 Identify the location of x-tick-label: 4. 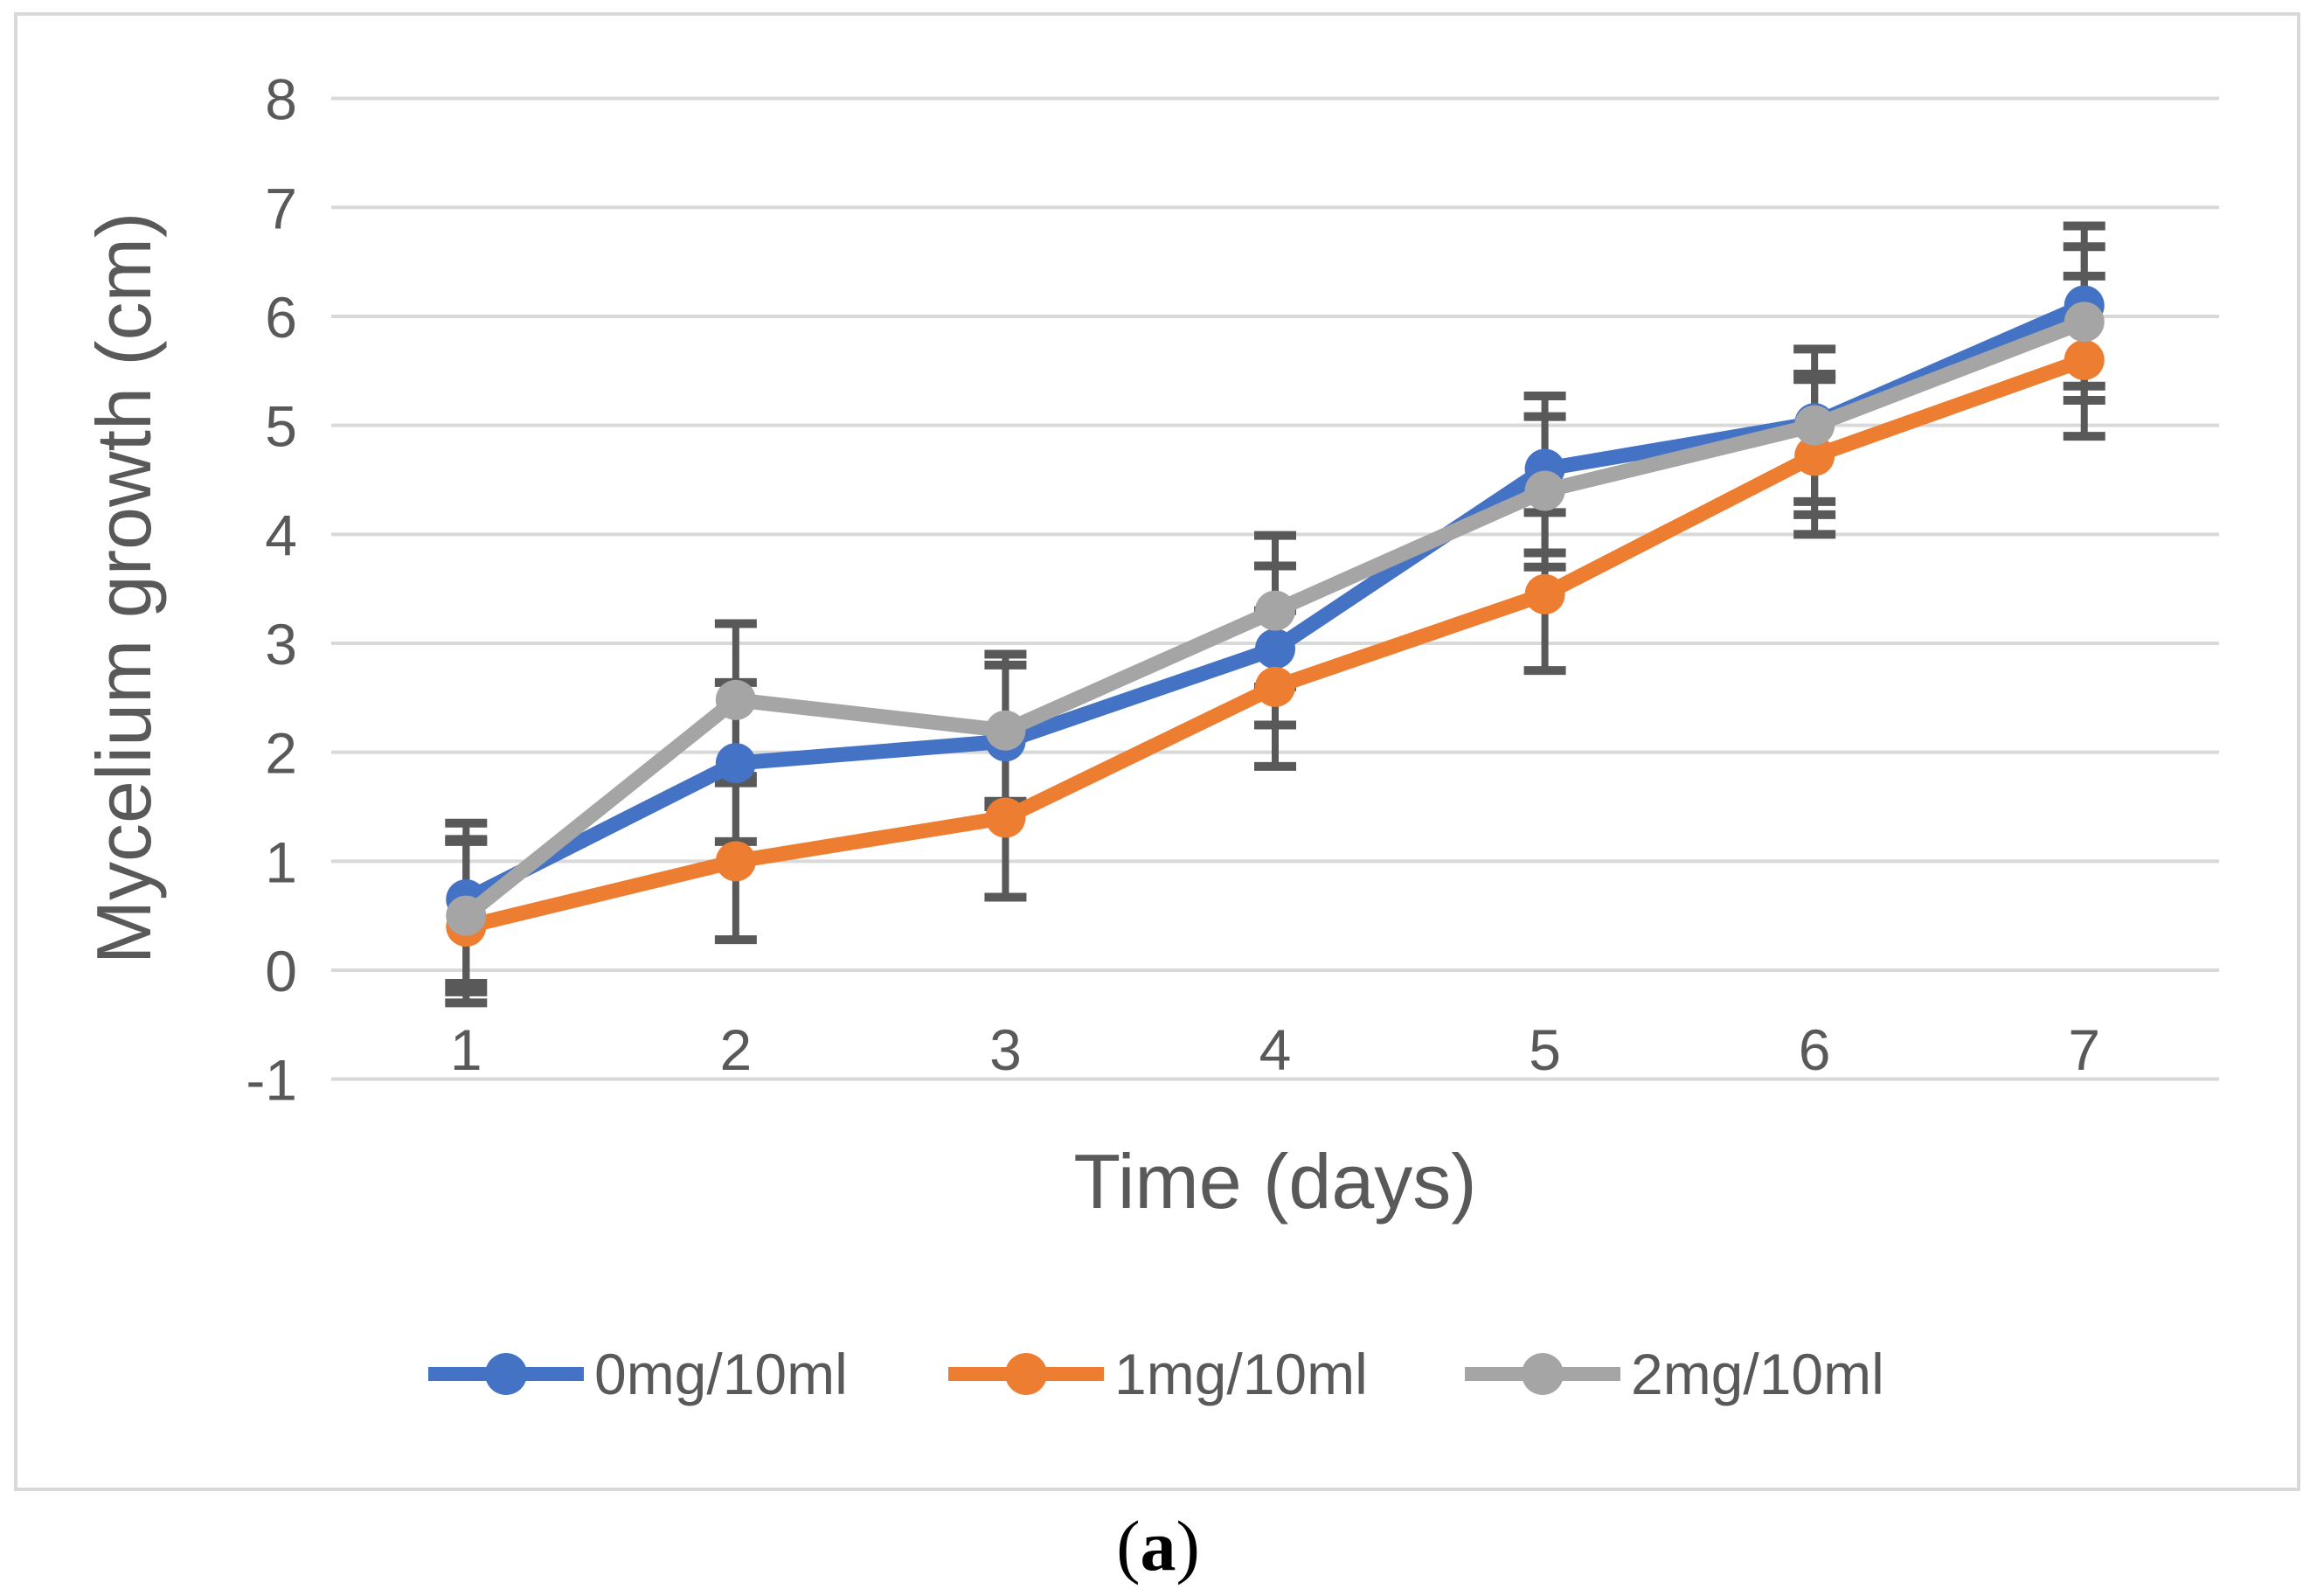
(1275, 1049).